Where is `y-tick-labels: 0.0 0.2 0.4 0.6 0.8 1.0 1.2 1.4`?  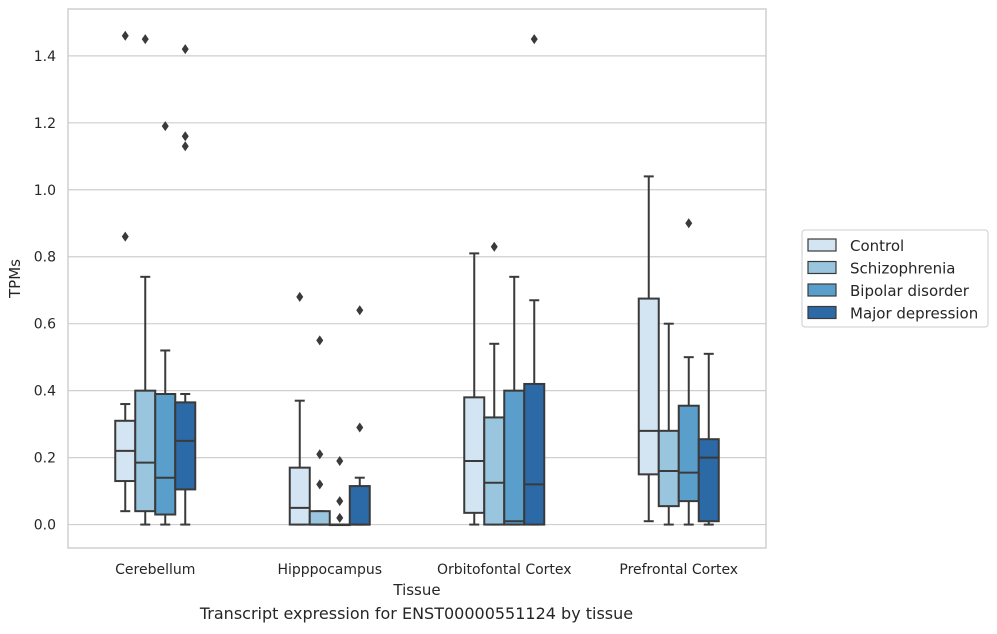
y-tick-labels: 0.0 0.2 0.4 0.6 0.8 1.0 1.2 1.4 is located at coordinates (45, 291).